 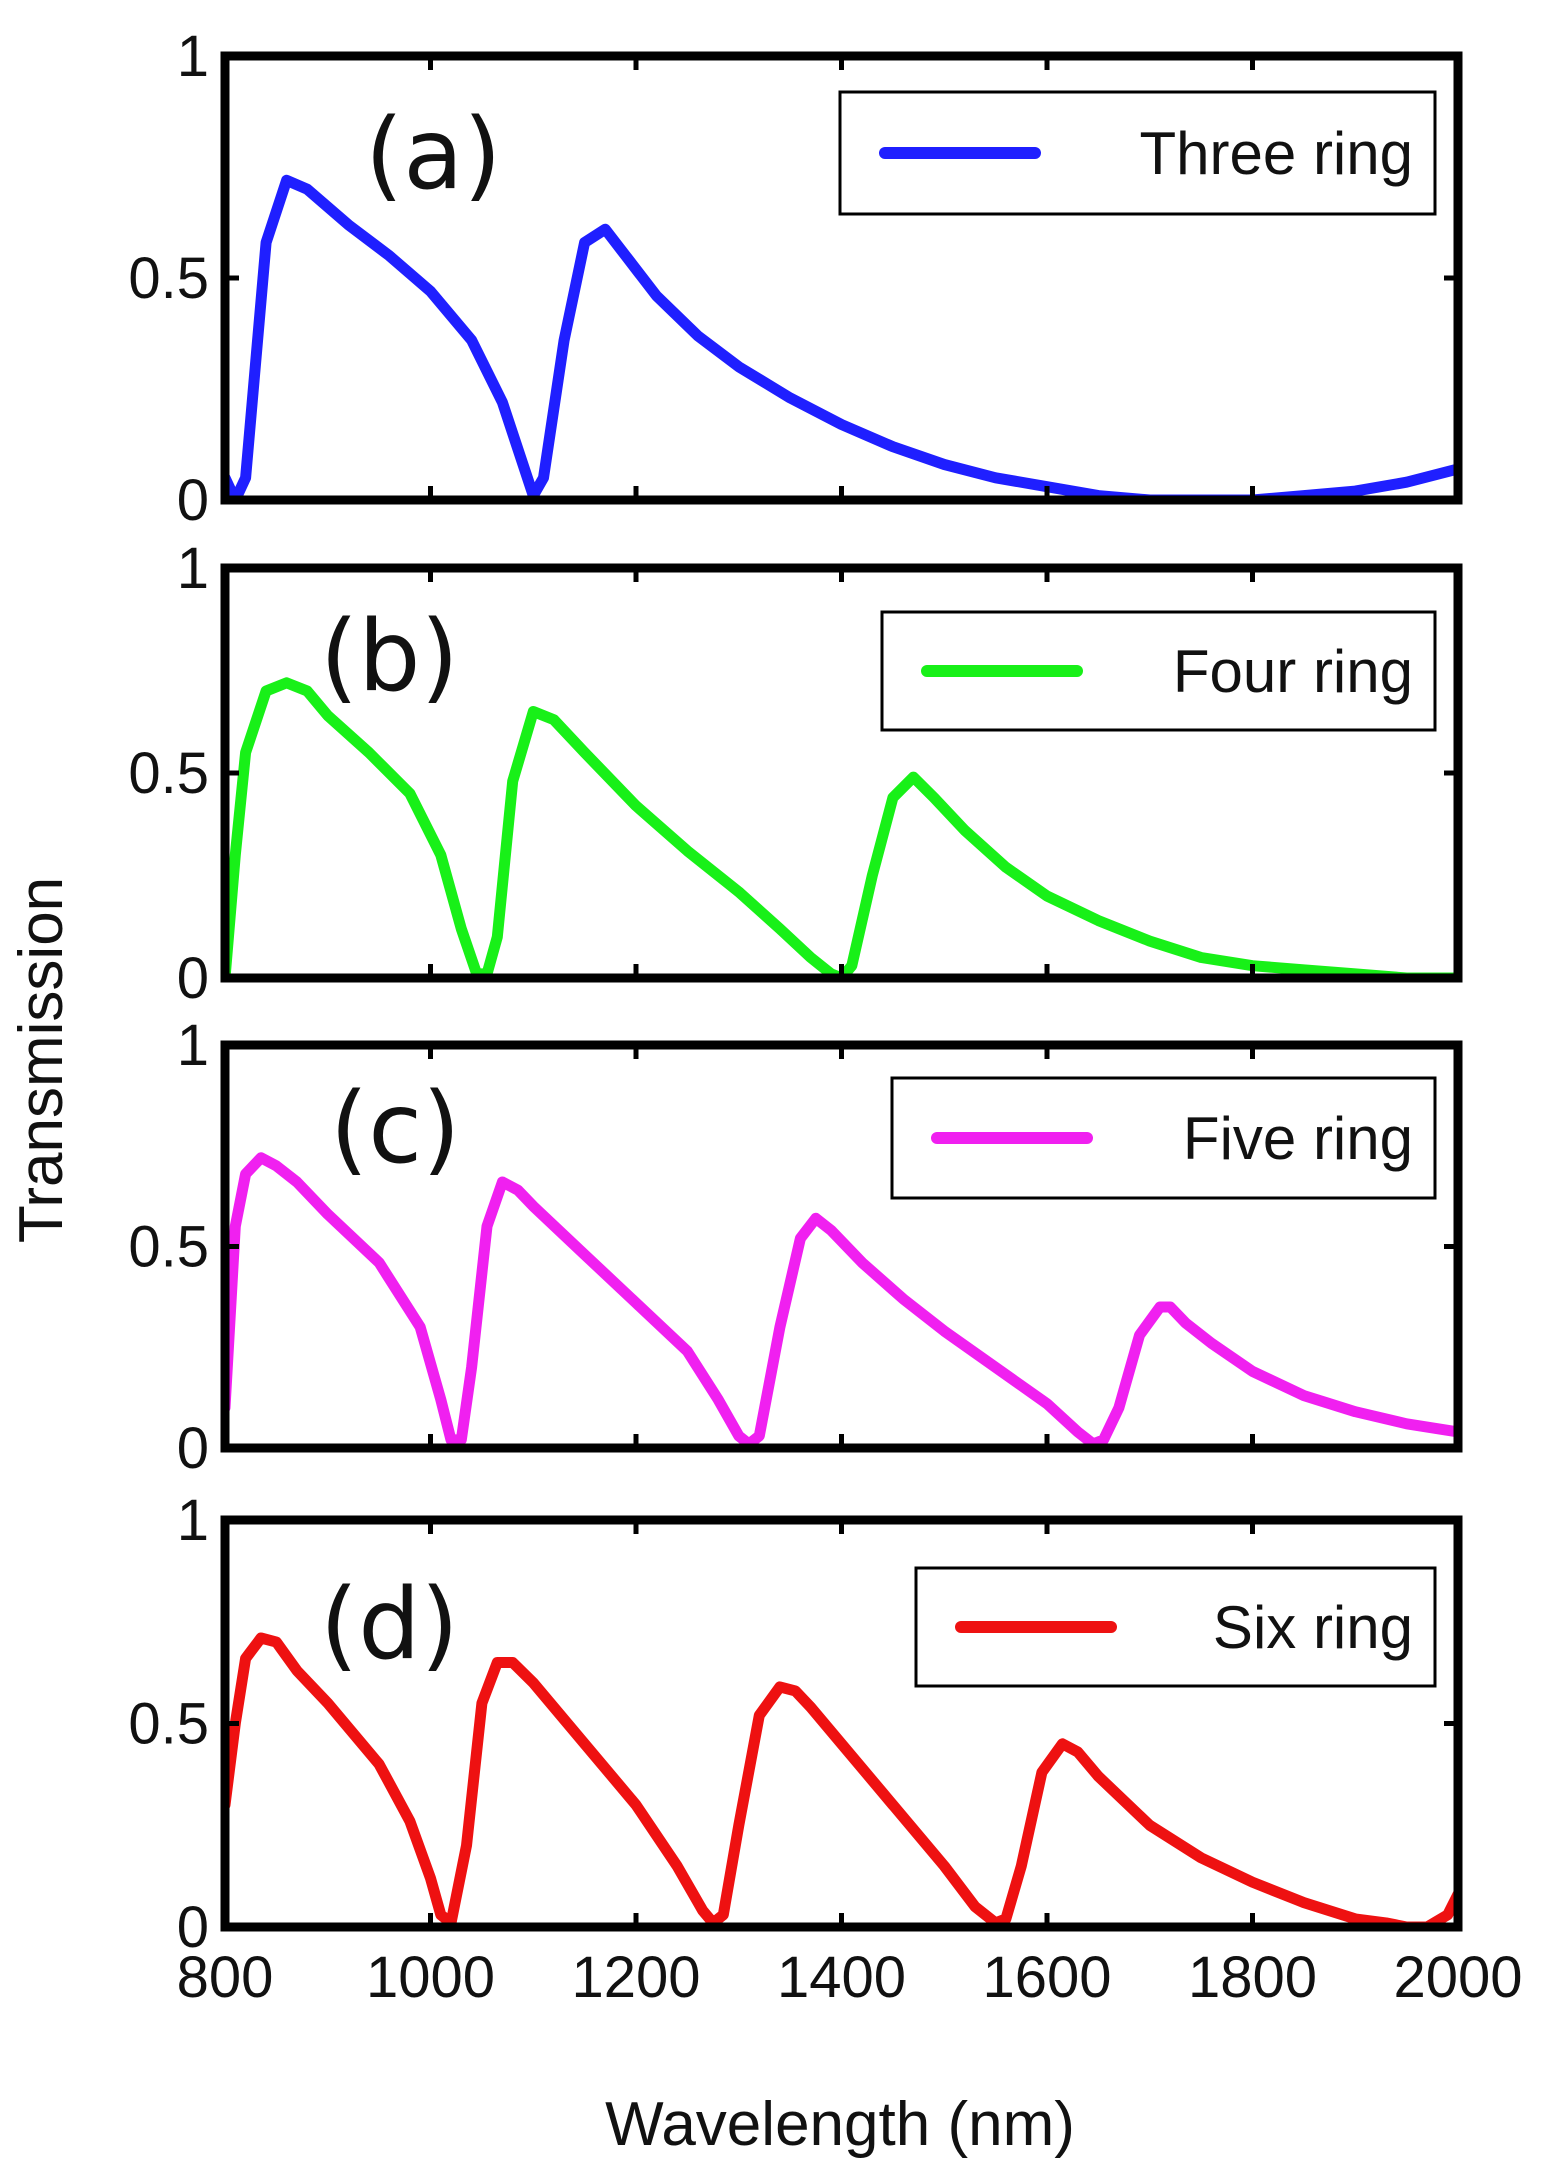 What do you see at coordinates (1313, 1627) in the screenshot?
I see `legend-label: Six ring` at bounding box center [1313, 1627].